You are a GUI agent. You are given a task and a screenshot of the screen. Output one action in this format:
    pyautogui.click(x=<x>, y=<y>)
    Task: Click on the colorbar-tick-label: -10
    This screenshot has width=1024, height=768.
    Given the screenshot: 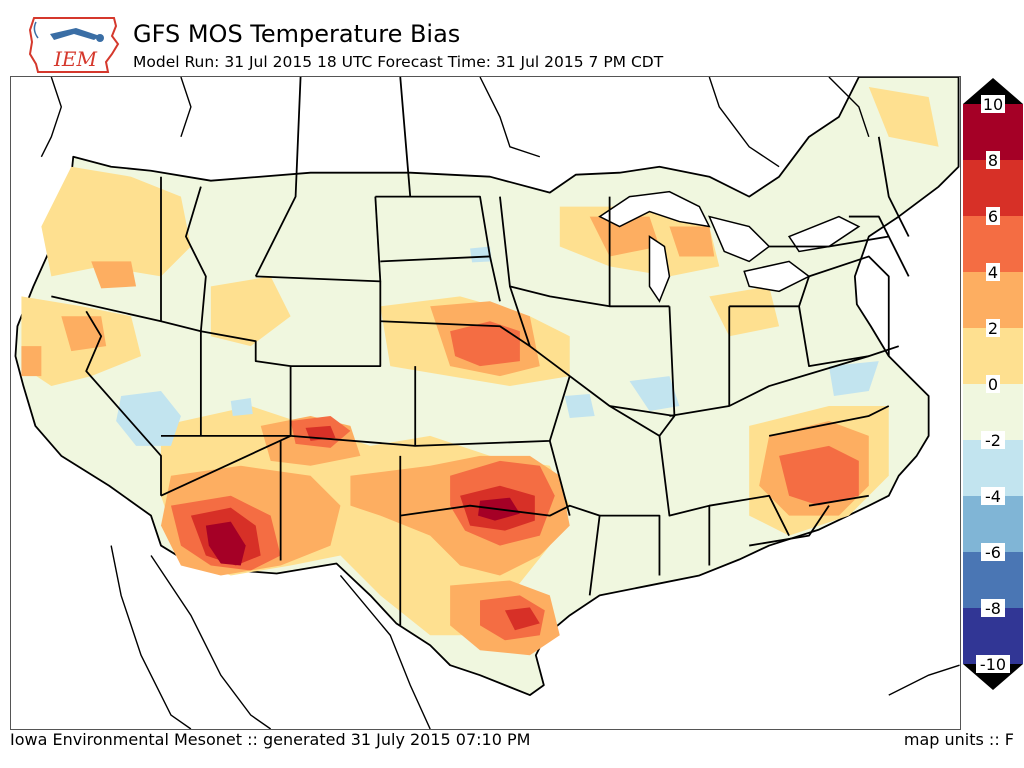 What is the action you would take?
    pyautogui.click(x=993, y=664)
    